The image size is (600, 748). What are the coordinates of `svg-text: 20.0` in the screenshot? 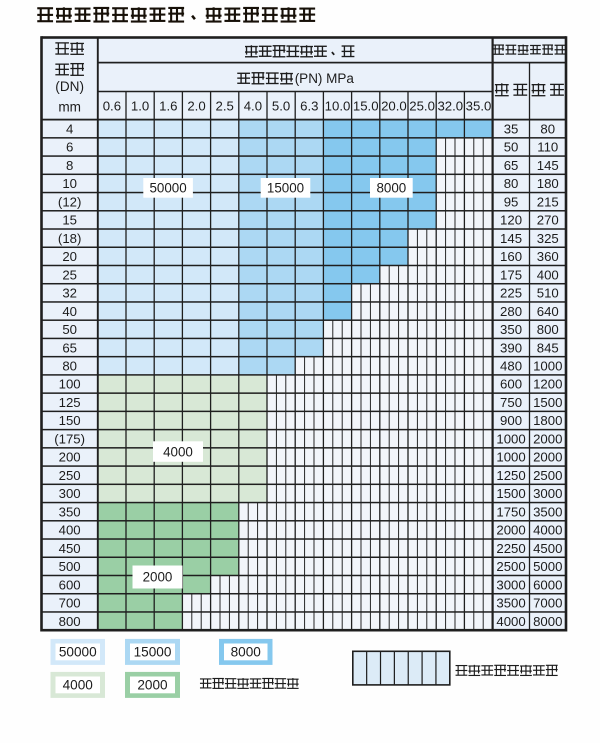 It's located at (394, 105).